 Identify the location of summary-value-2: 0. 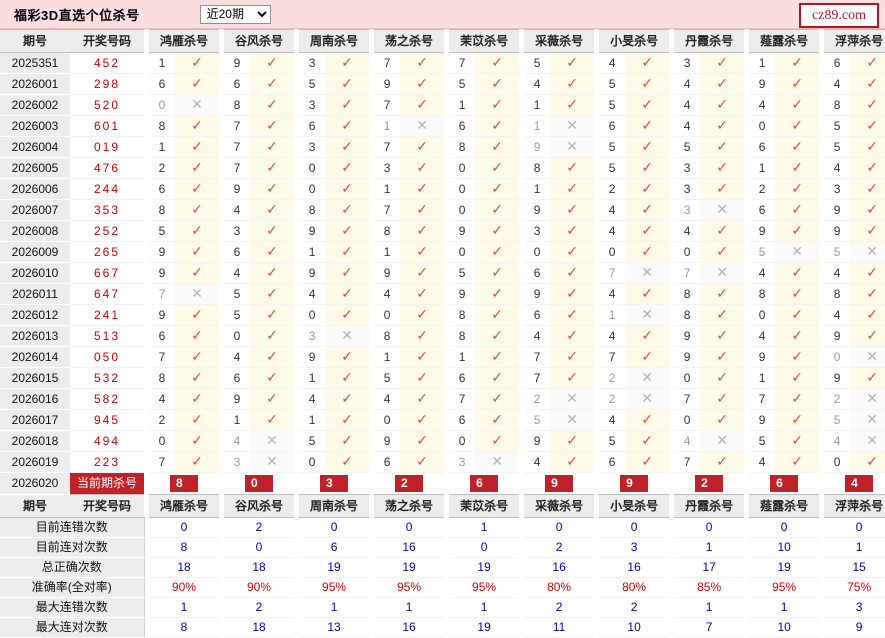
(259, 547).